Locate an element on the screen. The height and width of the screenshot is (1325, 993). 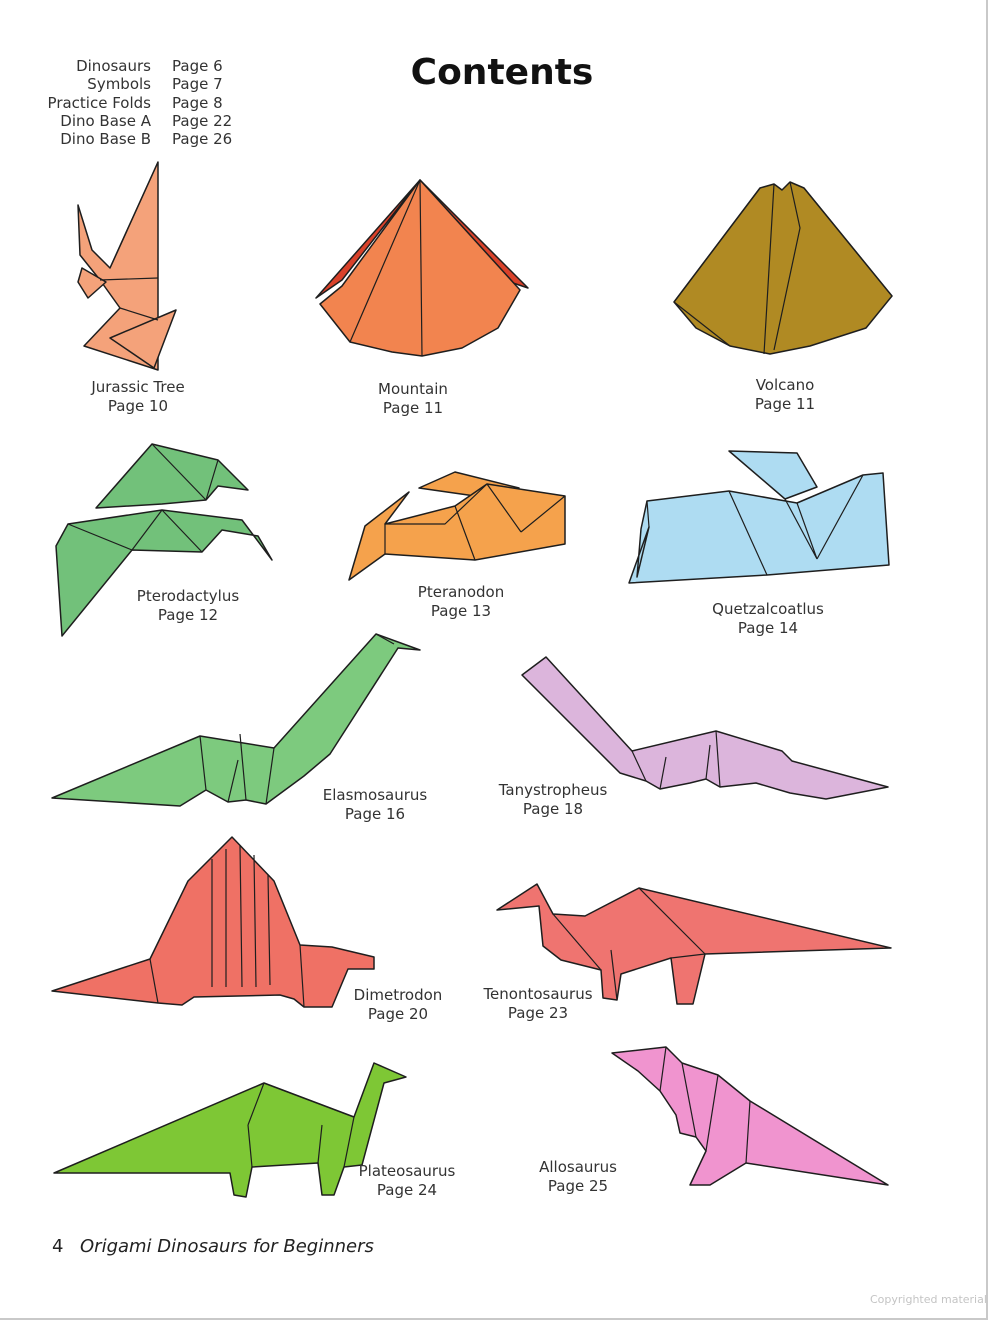
toc-row: Symbols Page 7 is located at coordinates (146, 84).